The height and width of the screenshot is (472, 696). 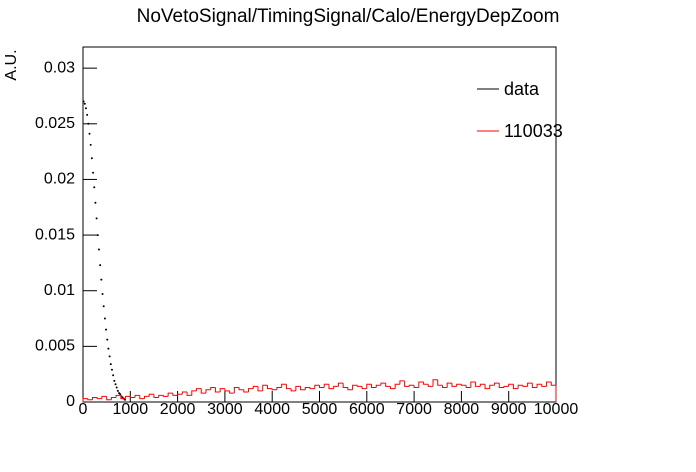 What do you see at coordinates (320, 409) in the screenshot?
I see `x-tick-label: 5000` at bounding box center [320, 409].